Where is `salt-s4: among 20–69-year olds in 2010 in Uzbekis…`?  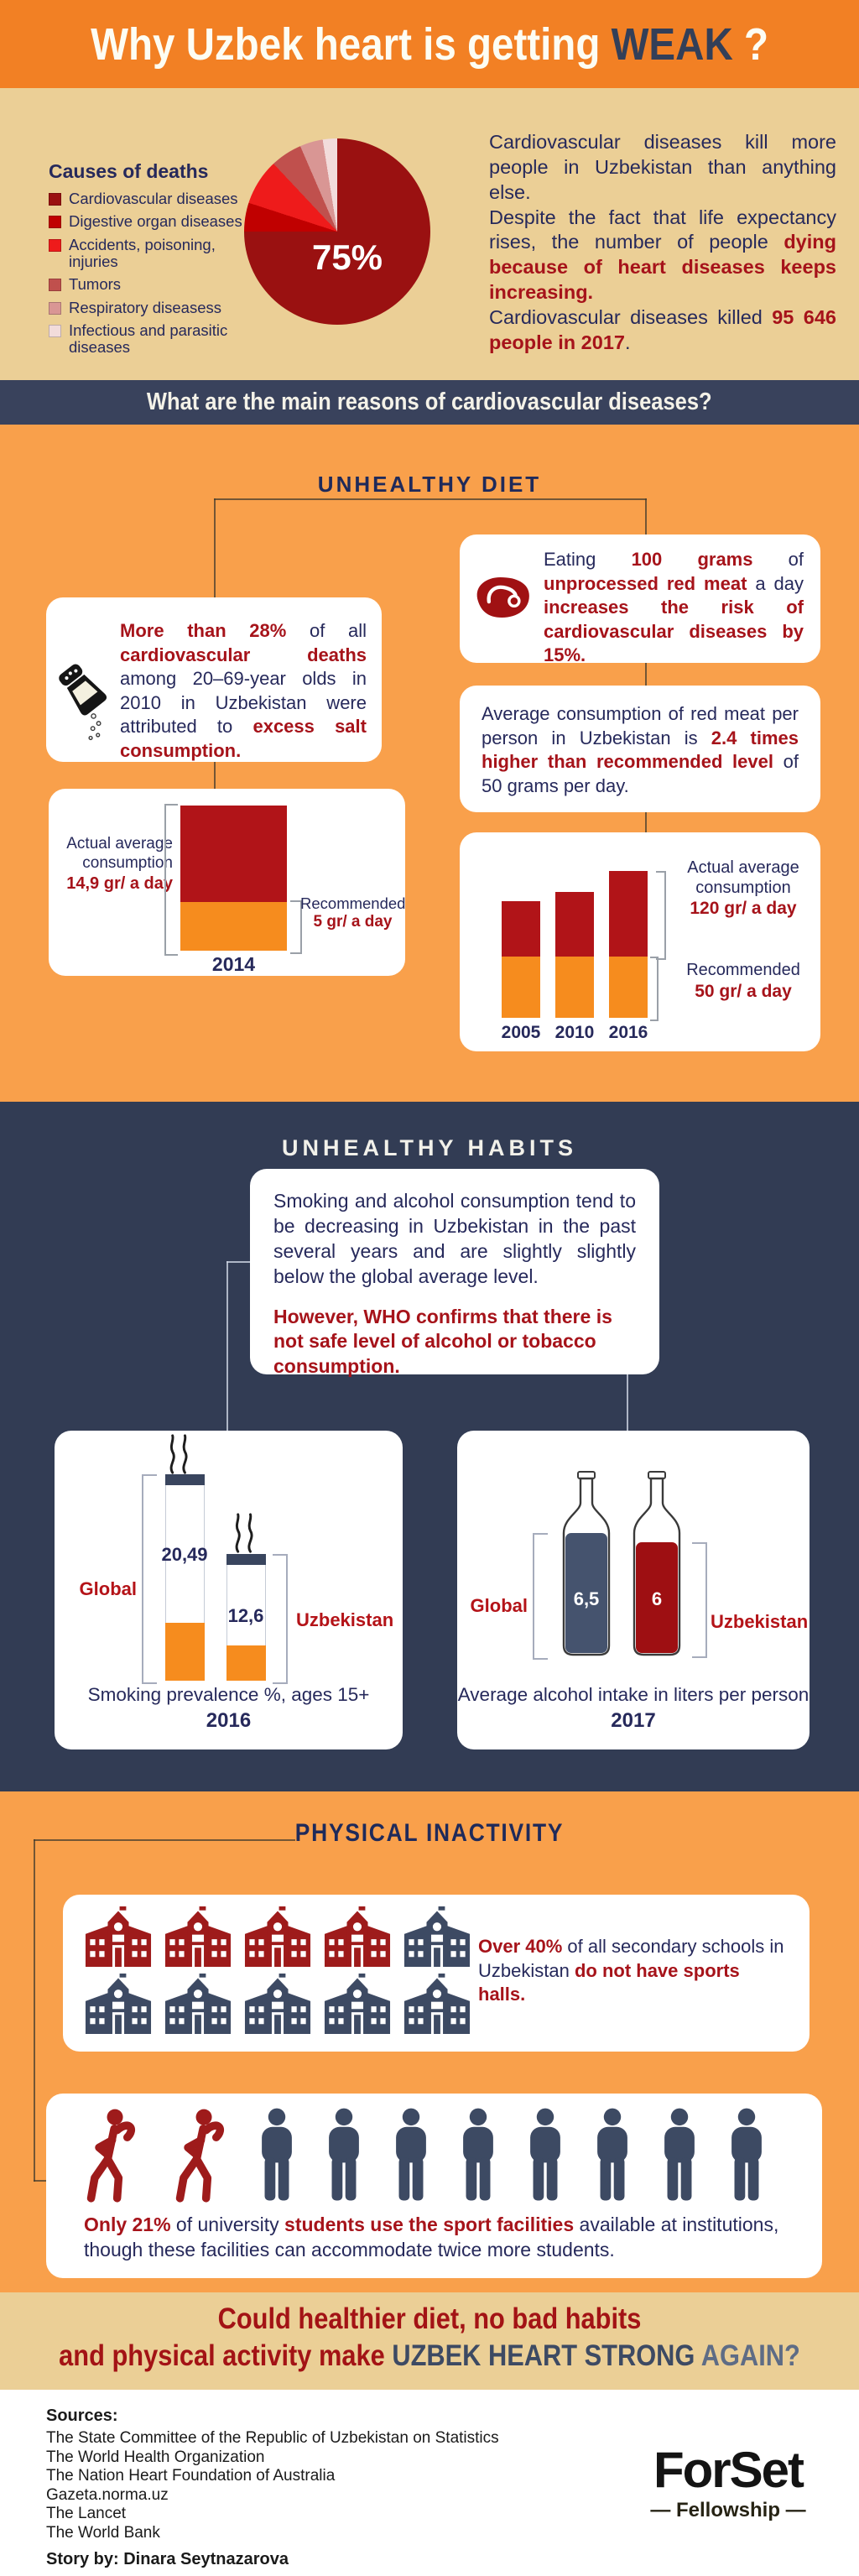
salt-s4: among 20–69-year olds in 2010 in Uzbekis… is located at coordinates (243, 703).